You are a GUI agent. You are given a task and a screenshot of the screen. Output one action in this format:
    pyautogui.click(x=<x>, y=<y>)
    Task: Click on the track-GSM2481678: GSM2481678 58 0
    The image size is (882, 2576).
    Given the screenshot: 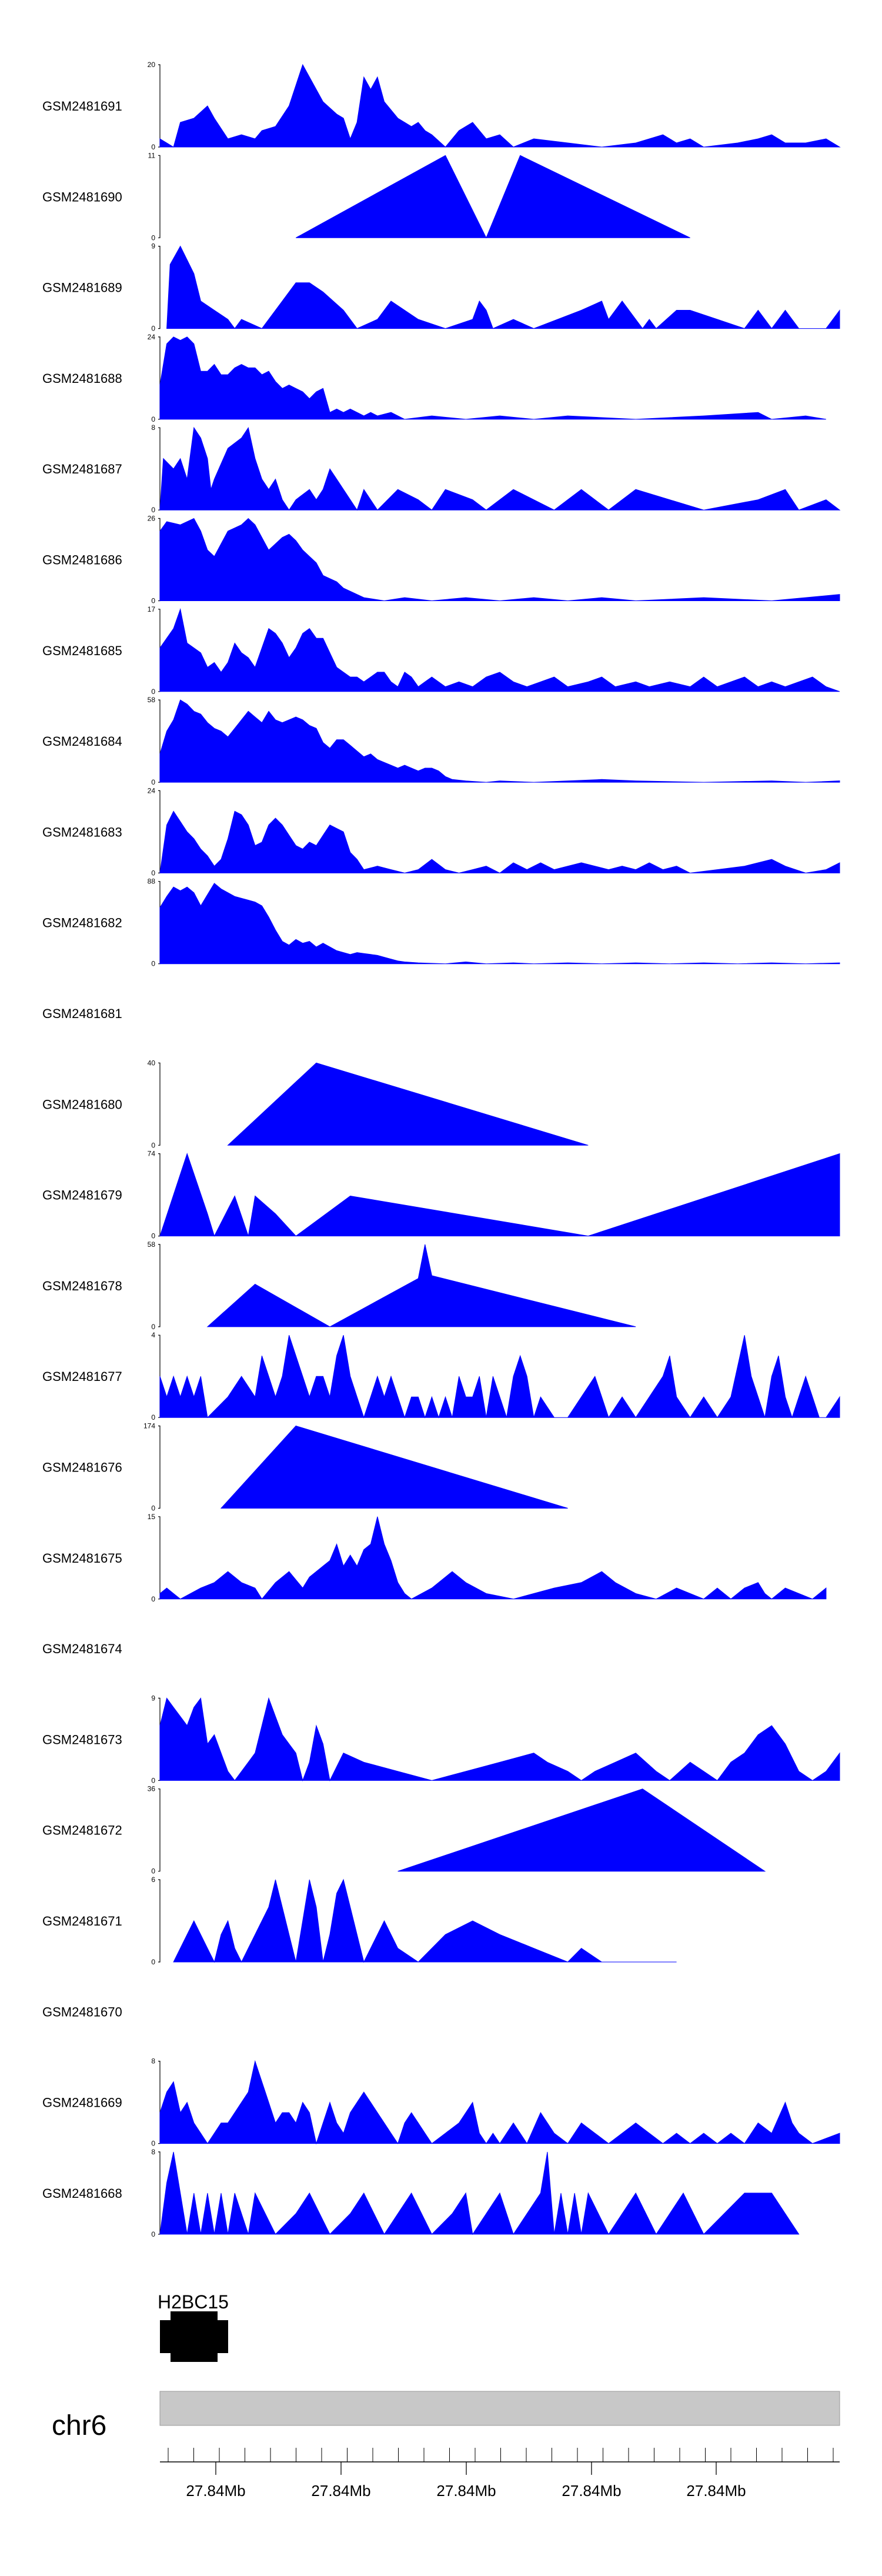 What is the action you would take?
    pyautogui.click(x=339, y=1285)
    